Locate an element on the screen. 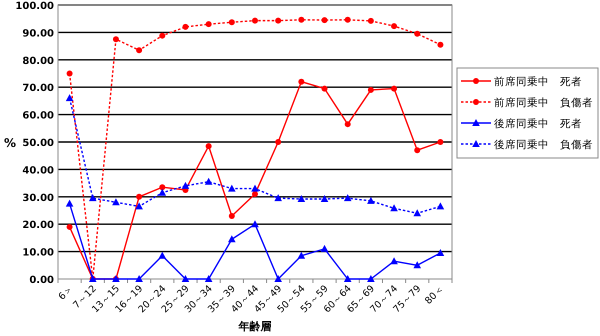  y-tick-label: 30.00 is located at coordinates (38, 198).